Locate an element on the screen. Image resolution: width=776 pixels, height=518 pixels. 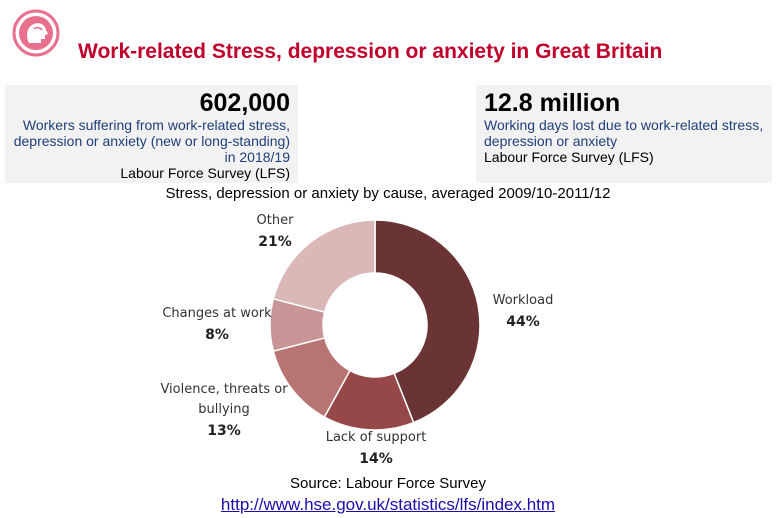
slice-percent-label: 44% is located at coordinates (523, 322).